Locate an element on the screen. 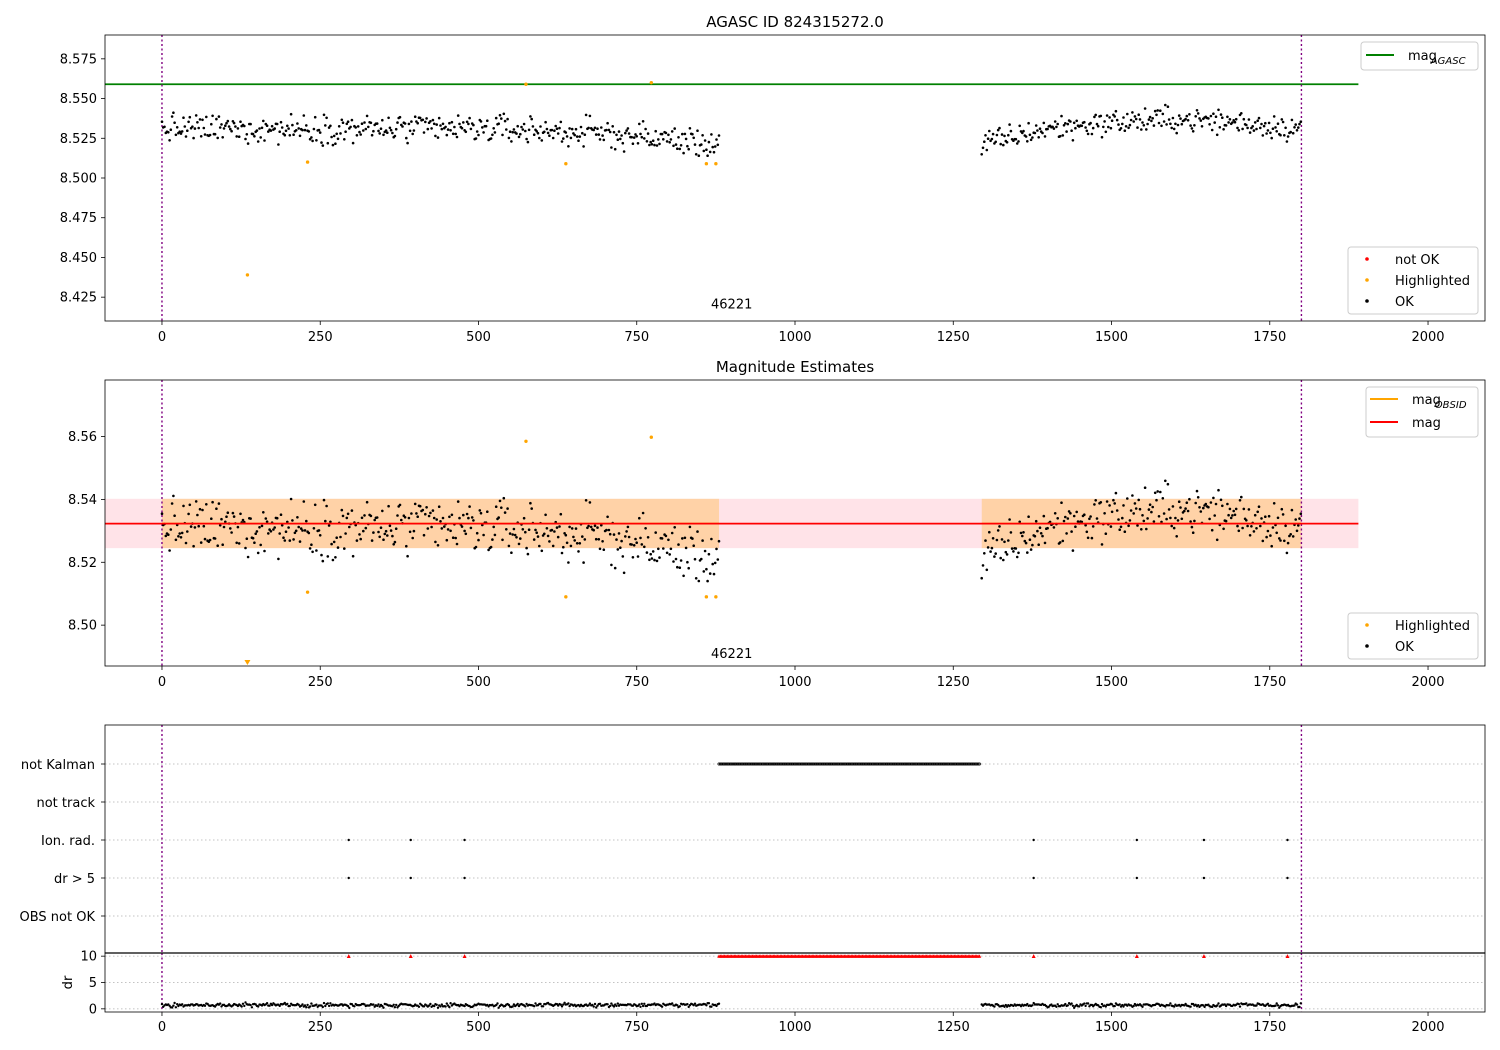 The image size is (1500, 1050). legend-label: mag is located at coordinates (1422, 56).